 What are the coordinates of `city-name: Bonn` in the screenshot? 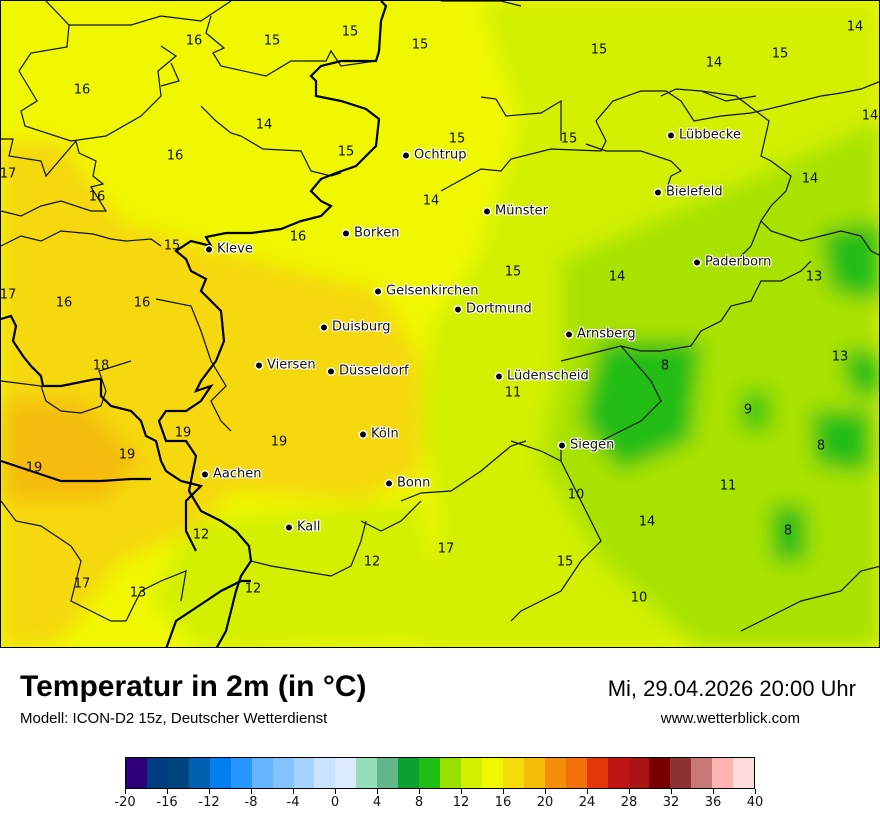 It's located at (414, 483).